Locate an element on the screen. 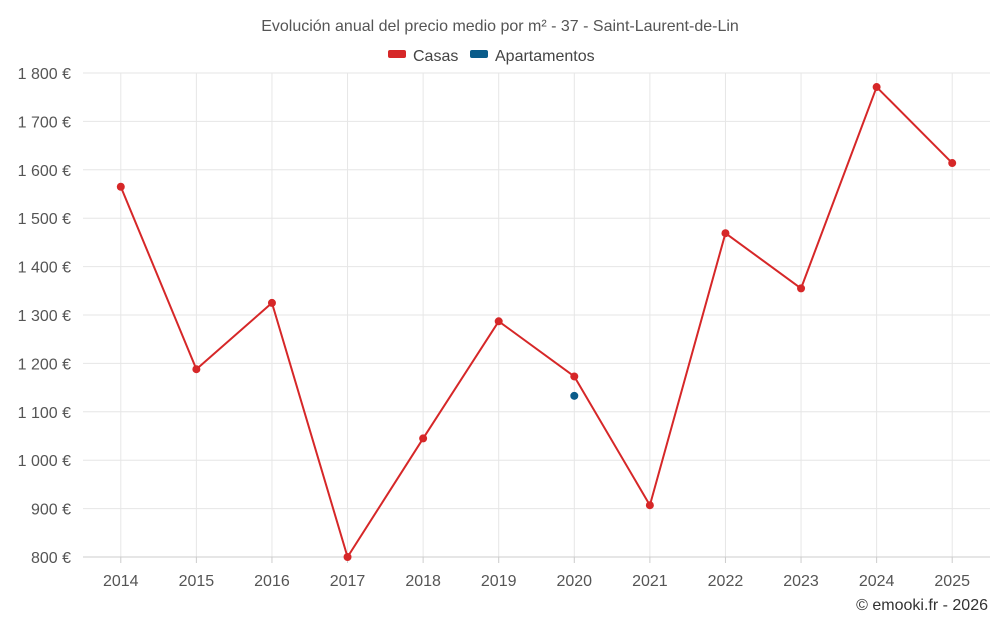 This screenshot has width=1000, height=625. y-tick-label: 1 100 € is located at coordinates (44, 413).